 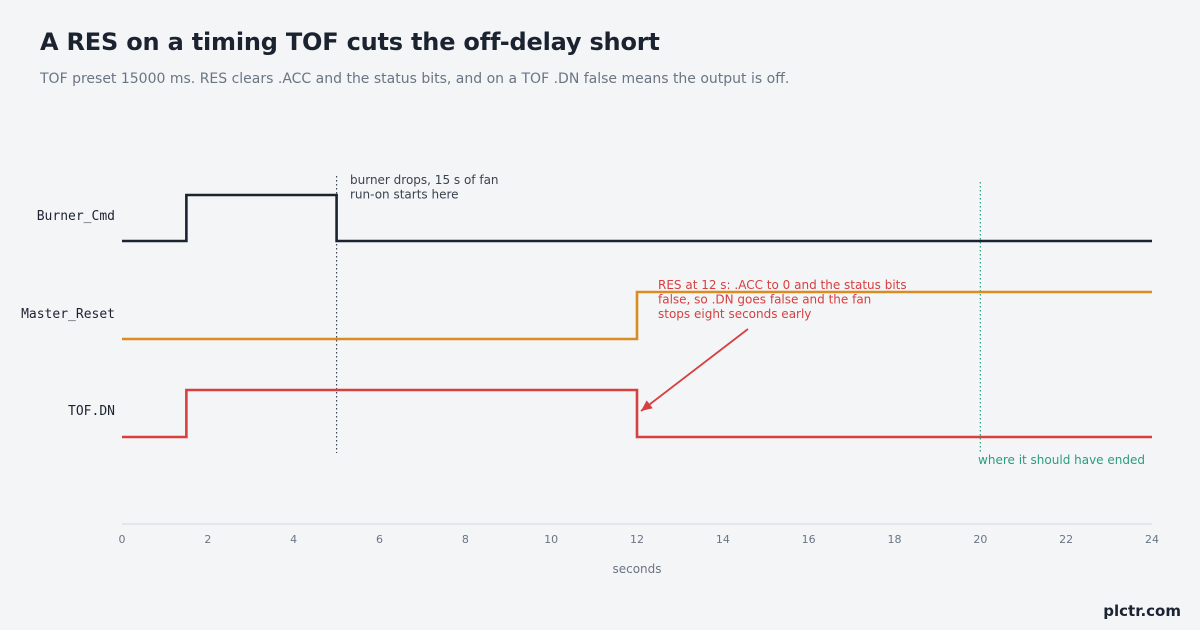 What do you see at coordinates (764, 300) in the screenshot?
I see `annotation-line: false, so .DN goes false and the fan` at bounding box center [764, 300].